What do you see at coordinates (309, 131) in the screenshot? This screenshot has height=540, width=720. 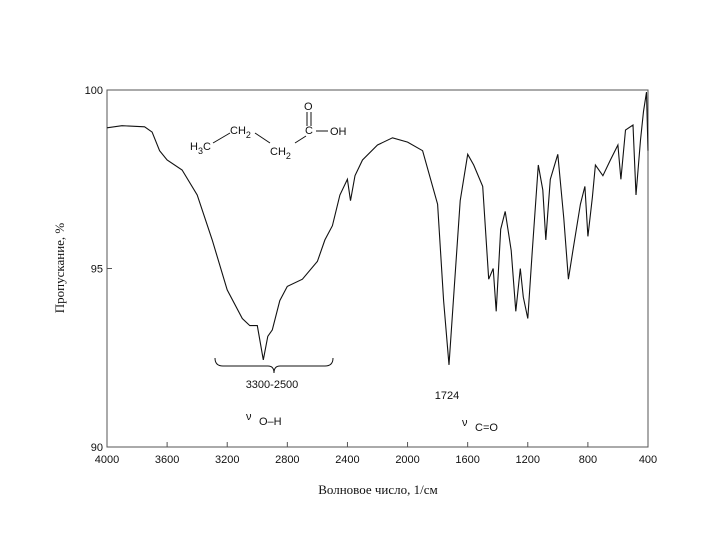 I see `structure-label: C` at bounding box center [309, 131].